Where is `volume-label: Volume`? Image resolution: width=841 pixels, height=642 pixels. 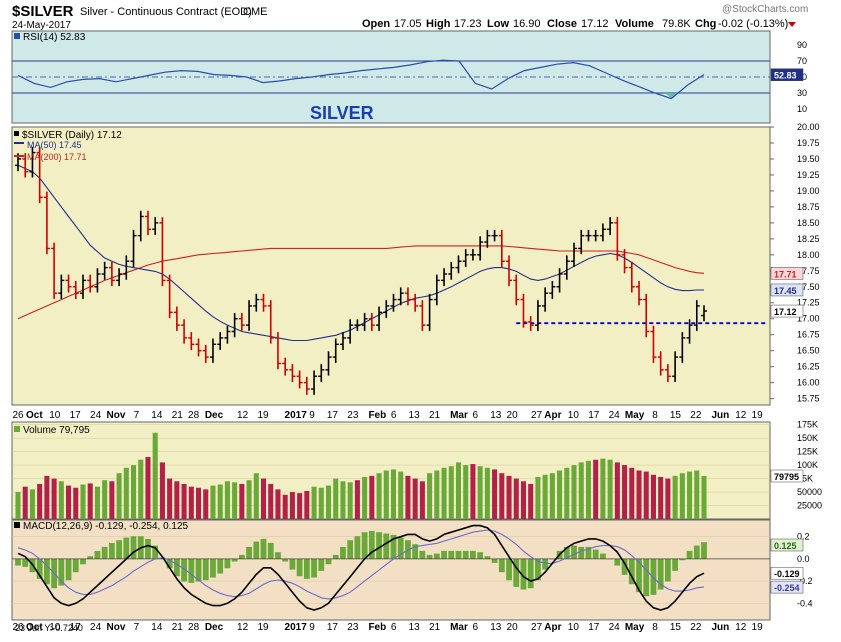 volume-label: Volume is located at coordinates (634, 24).